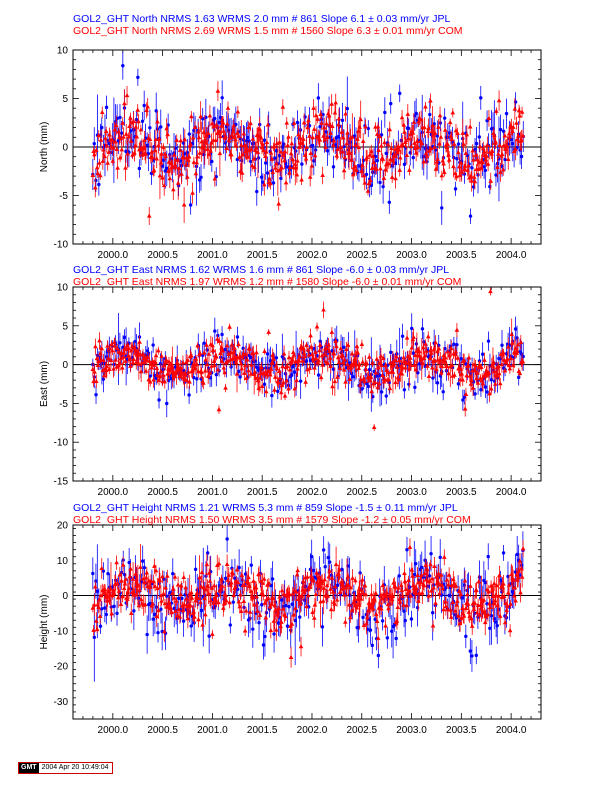  What do you see at coordinates (308, 365) in the screenshot?
I see `east-series-jpl` at bounding box center [308, 365].